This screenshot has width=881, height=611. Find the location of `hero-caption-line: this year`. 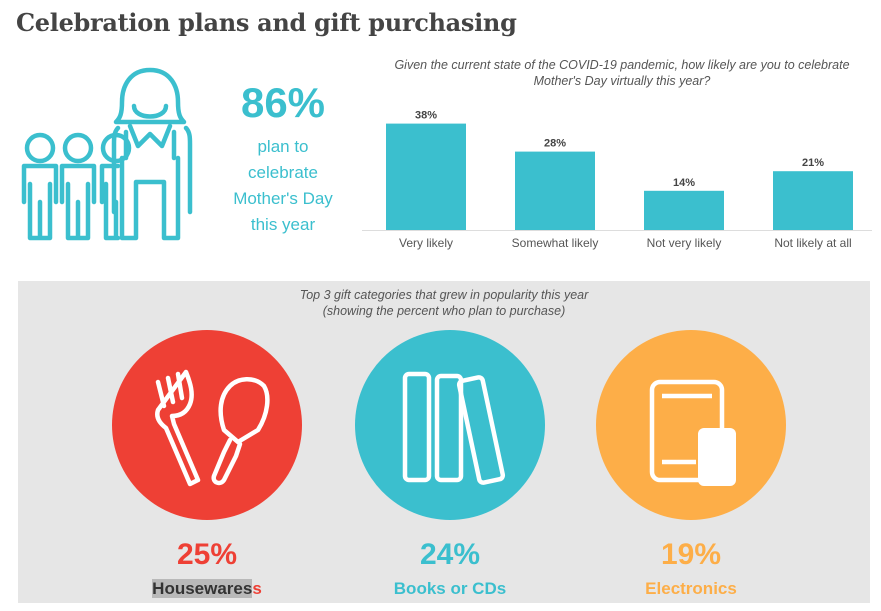

hero-caption-line: this year is located at coordinates (283, 224).